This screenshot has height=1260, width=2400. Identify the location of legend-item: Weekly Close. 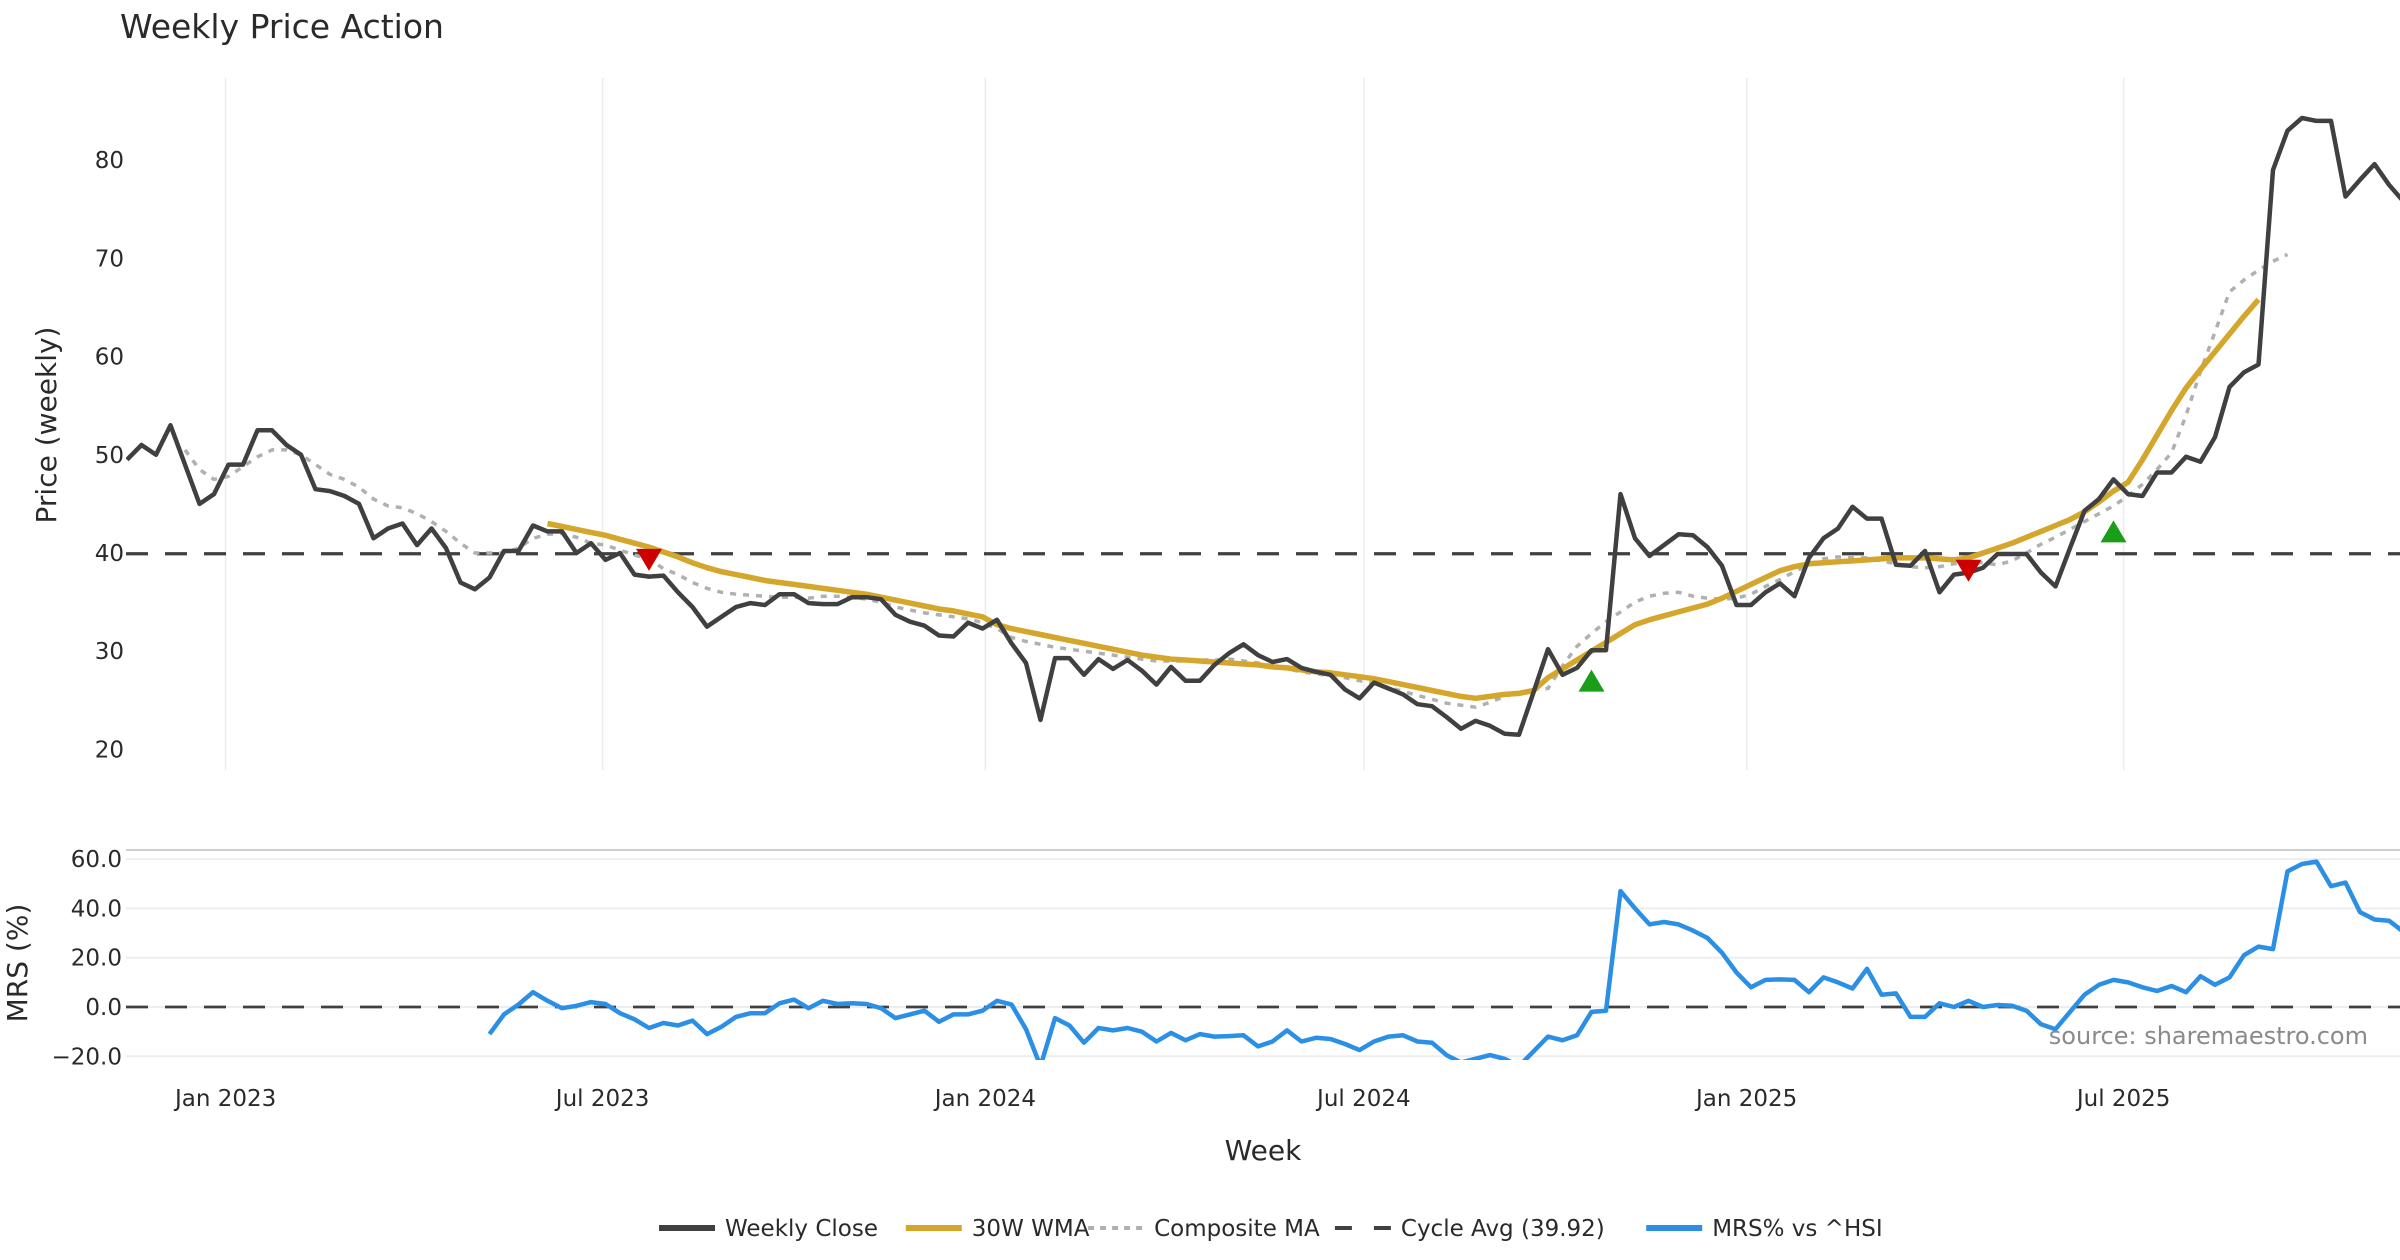
(768, 1229).